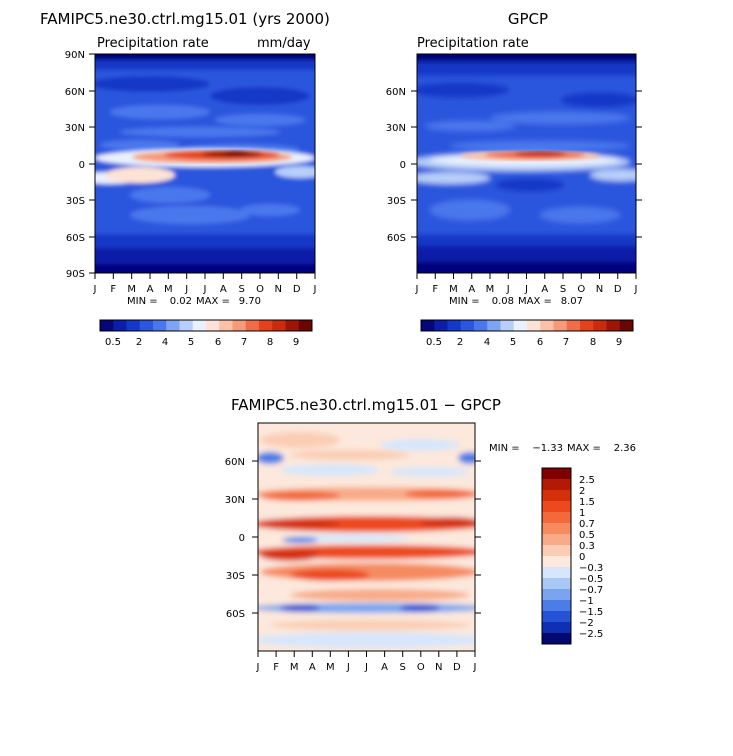  I want to click on gpcp-colorbar, so click(527, 325).